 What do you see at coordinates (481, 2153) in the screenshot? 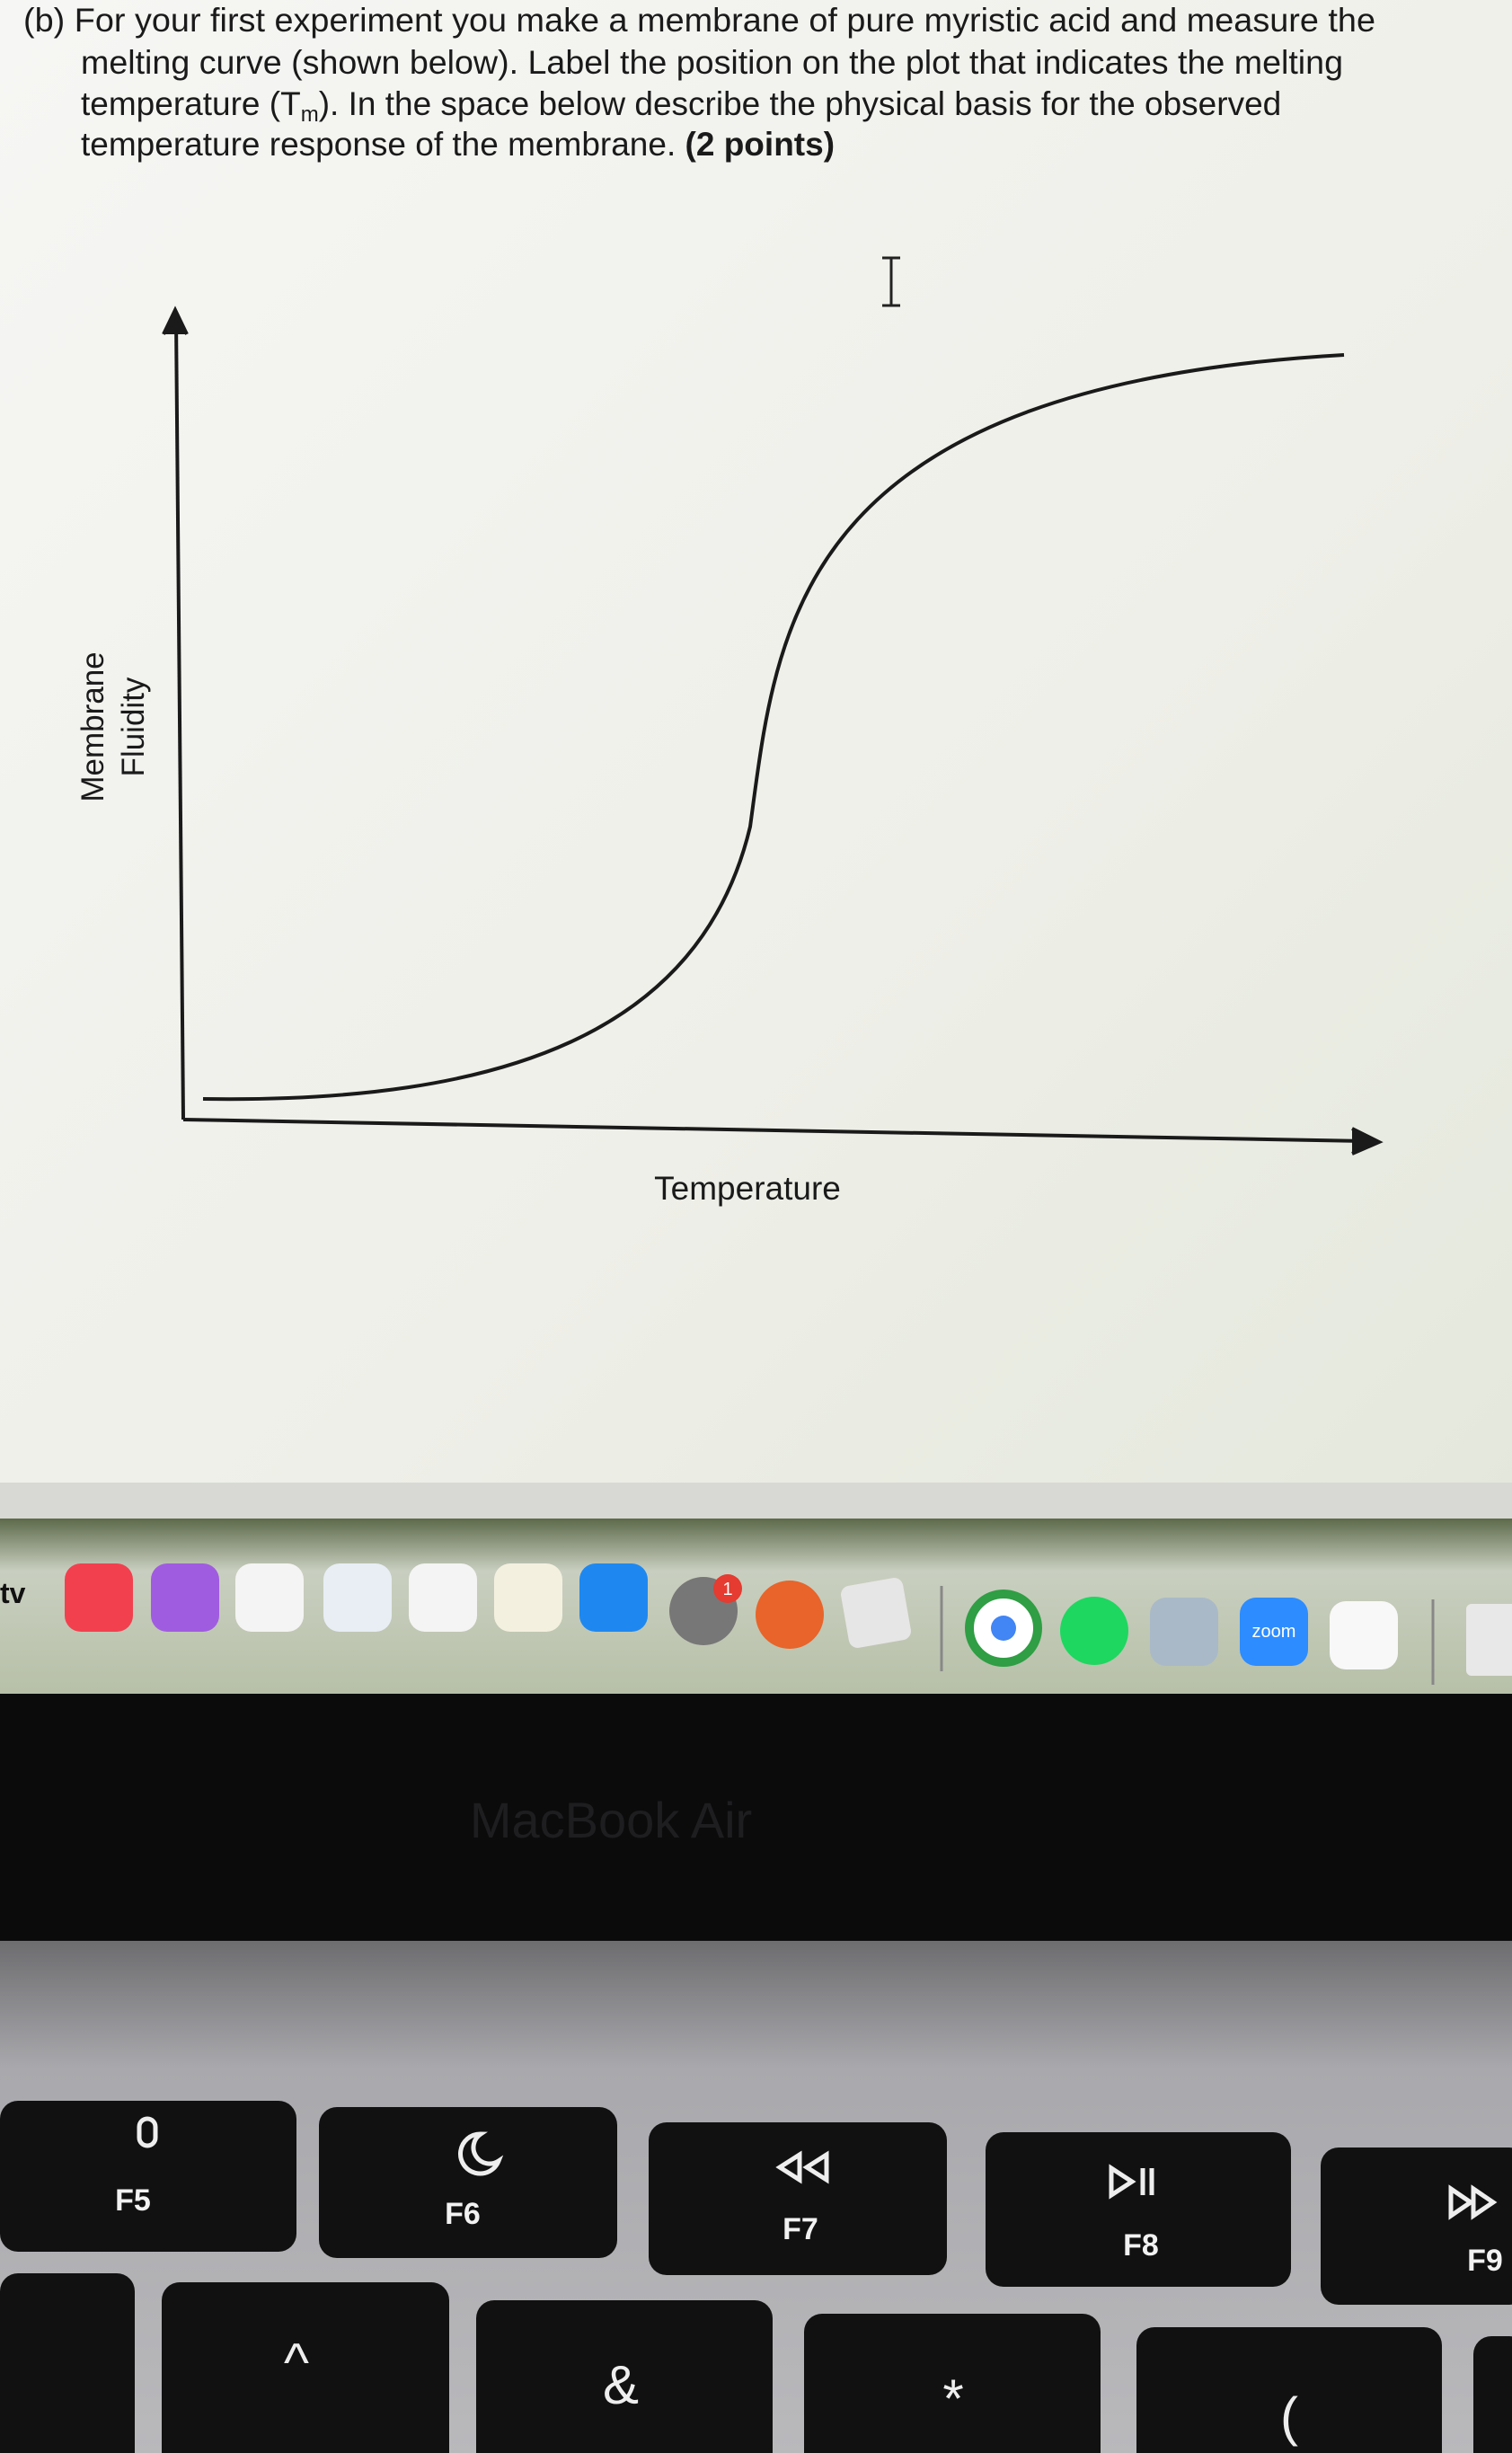
I see `moon-icon` at bounding box center [481, 2153].